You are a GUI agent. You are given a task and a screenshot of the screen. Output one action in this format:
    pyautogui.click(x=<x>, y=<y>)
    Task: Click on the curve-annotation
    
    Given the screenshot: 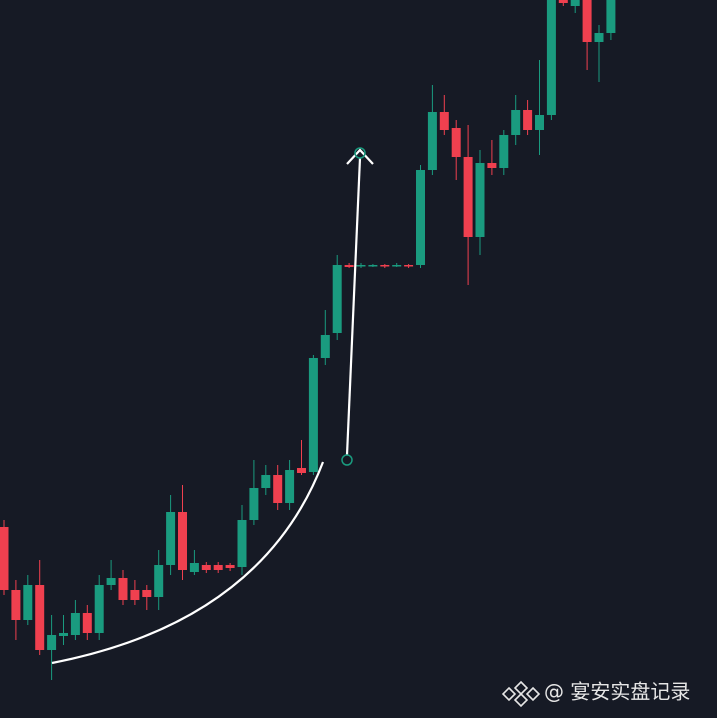 What is the action you would take?
    pyautogui.click(x=188, y=563)
    